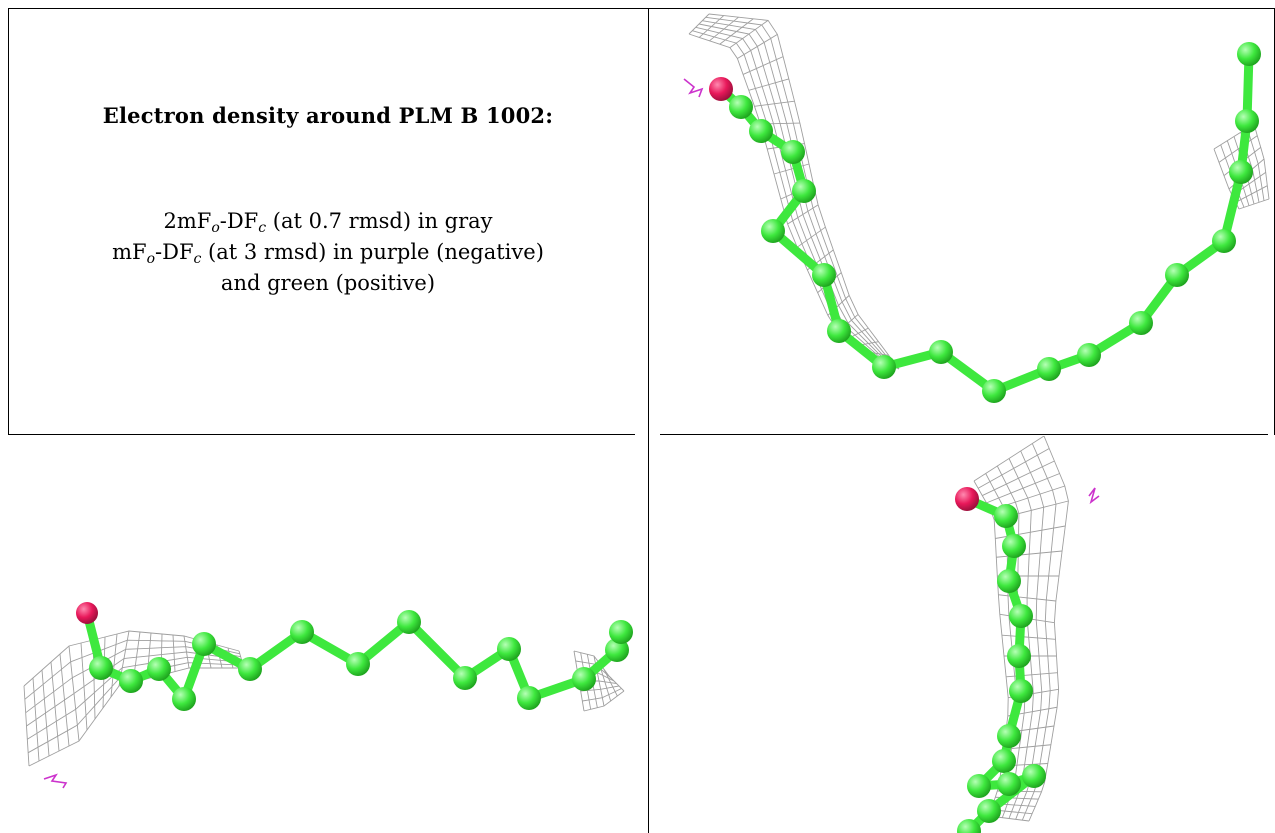  I want to click on legend-line-2mfo-dfc: 2mFo-DFc (at 0.7 rmsd) in gray, so click(328, 221).